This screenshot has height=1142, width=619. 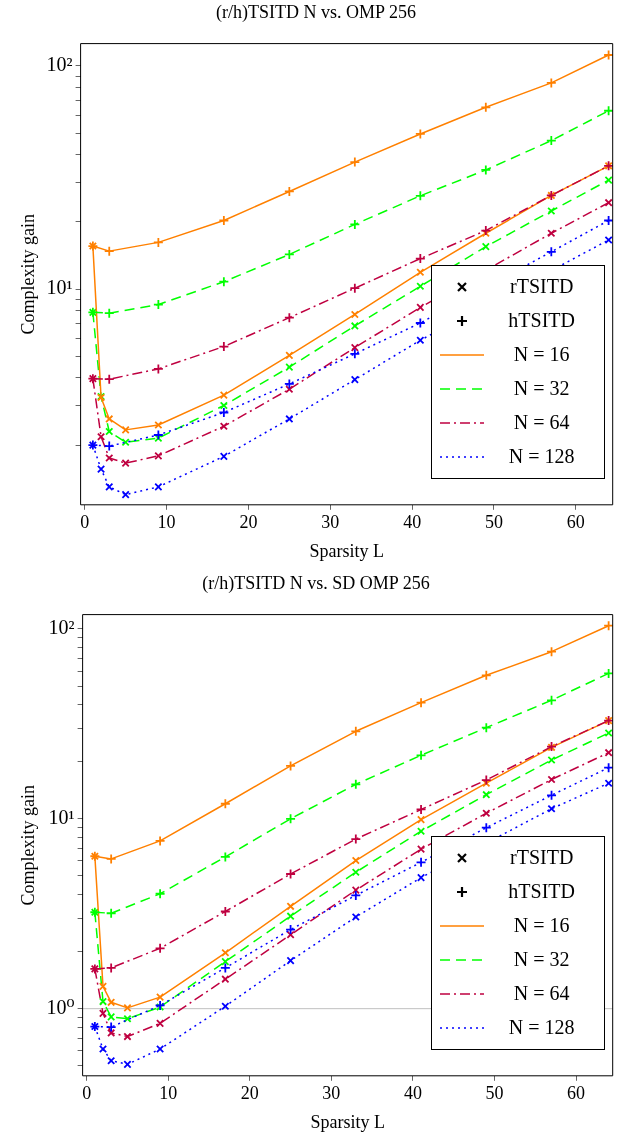 I want to click on legend-label: N = 128, so click(x=541, y=1028).